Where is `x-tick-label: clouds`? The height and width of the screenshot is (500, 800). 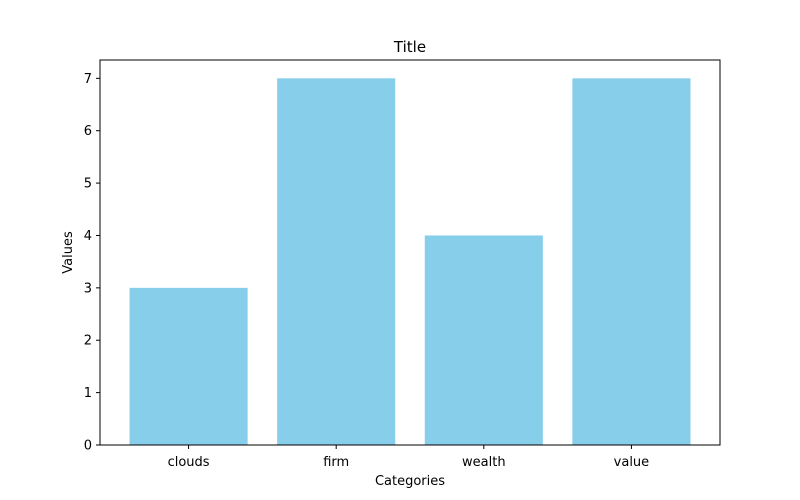
x-tick-label: clouds is located at coordinates (189, 462).